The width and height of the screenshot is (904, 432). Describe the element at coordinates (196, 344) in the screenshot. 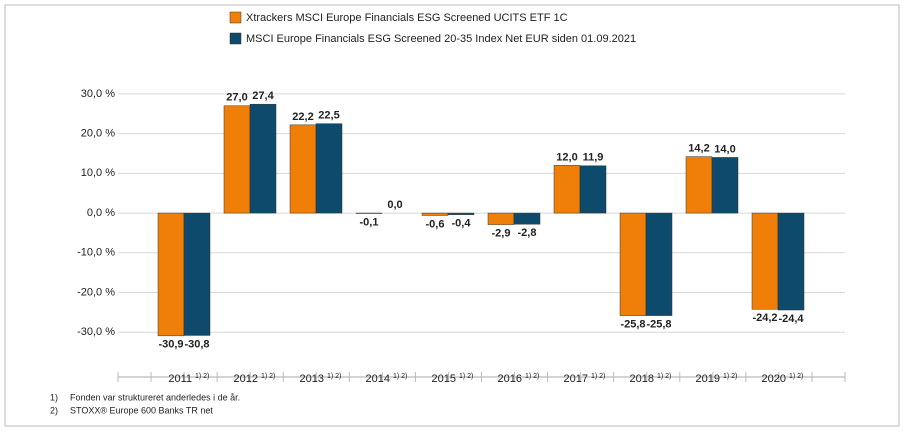

I see `data-label: -30,8` at that location.